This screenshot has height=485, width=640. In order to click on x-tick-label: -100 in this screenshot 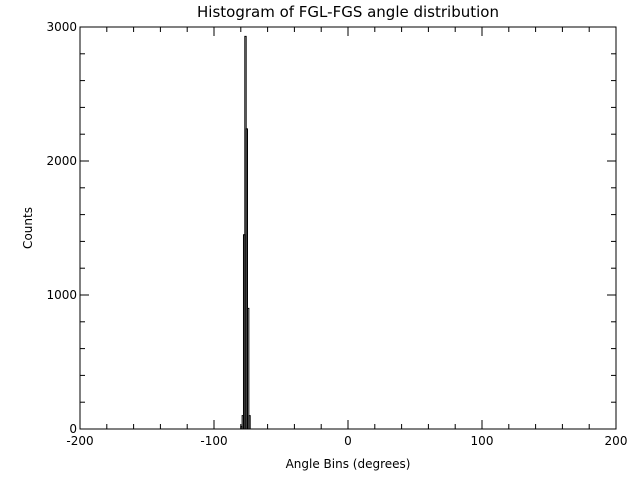, I will do `click(213, 441)`.